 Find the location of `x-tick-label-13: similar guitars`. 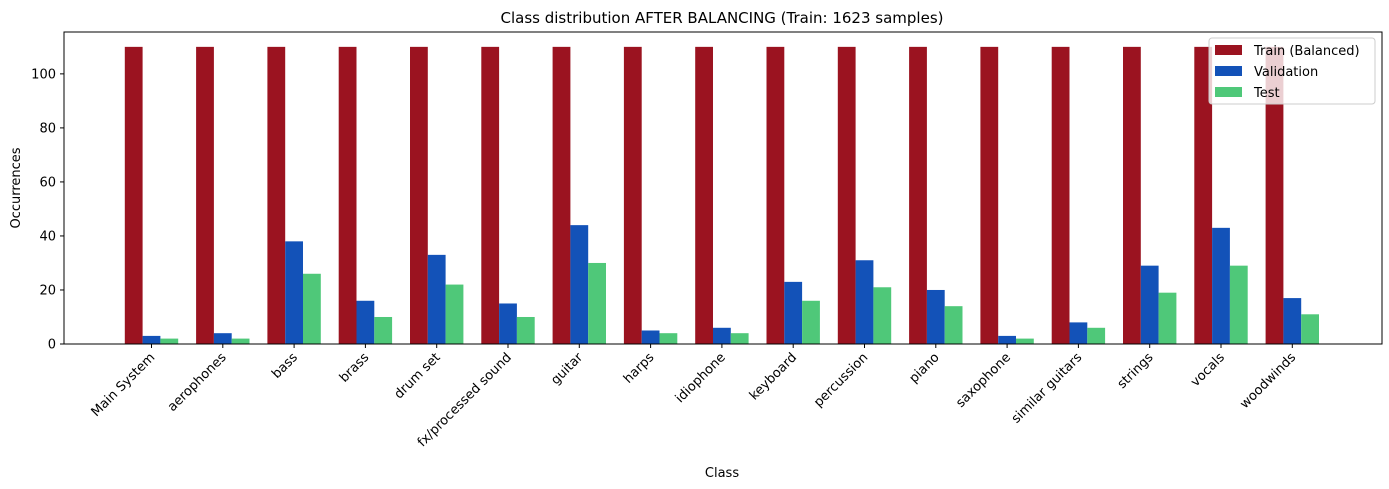

x-tick-label-13: similar guitars is located at coordinates (1047, 388).